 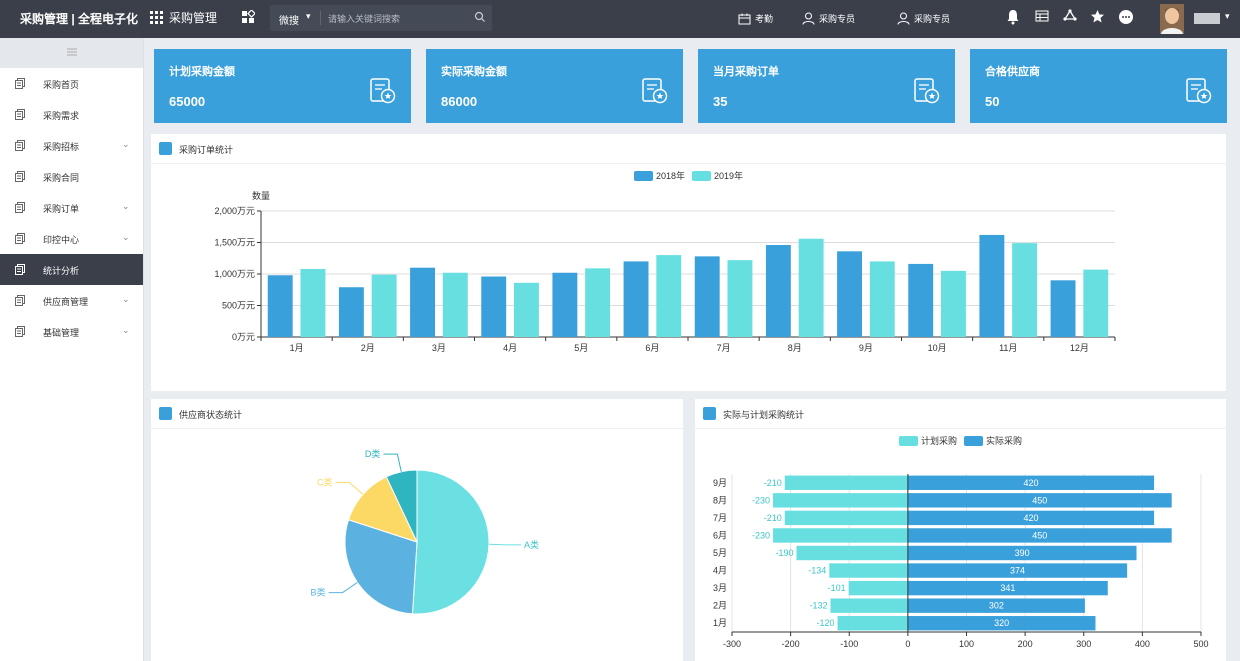 What do you see at coordinates (773, 483) in the screenshot?
I see `bar-value-label: -210` at bounding box center [773, 483].